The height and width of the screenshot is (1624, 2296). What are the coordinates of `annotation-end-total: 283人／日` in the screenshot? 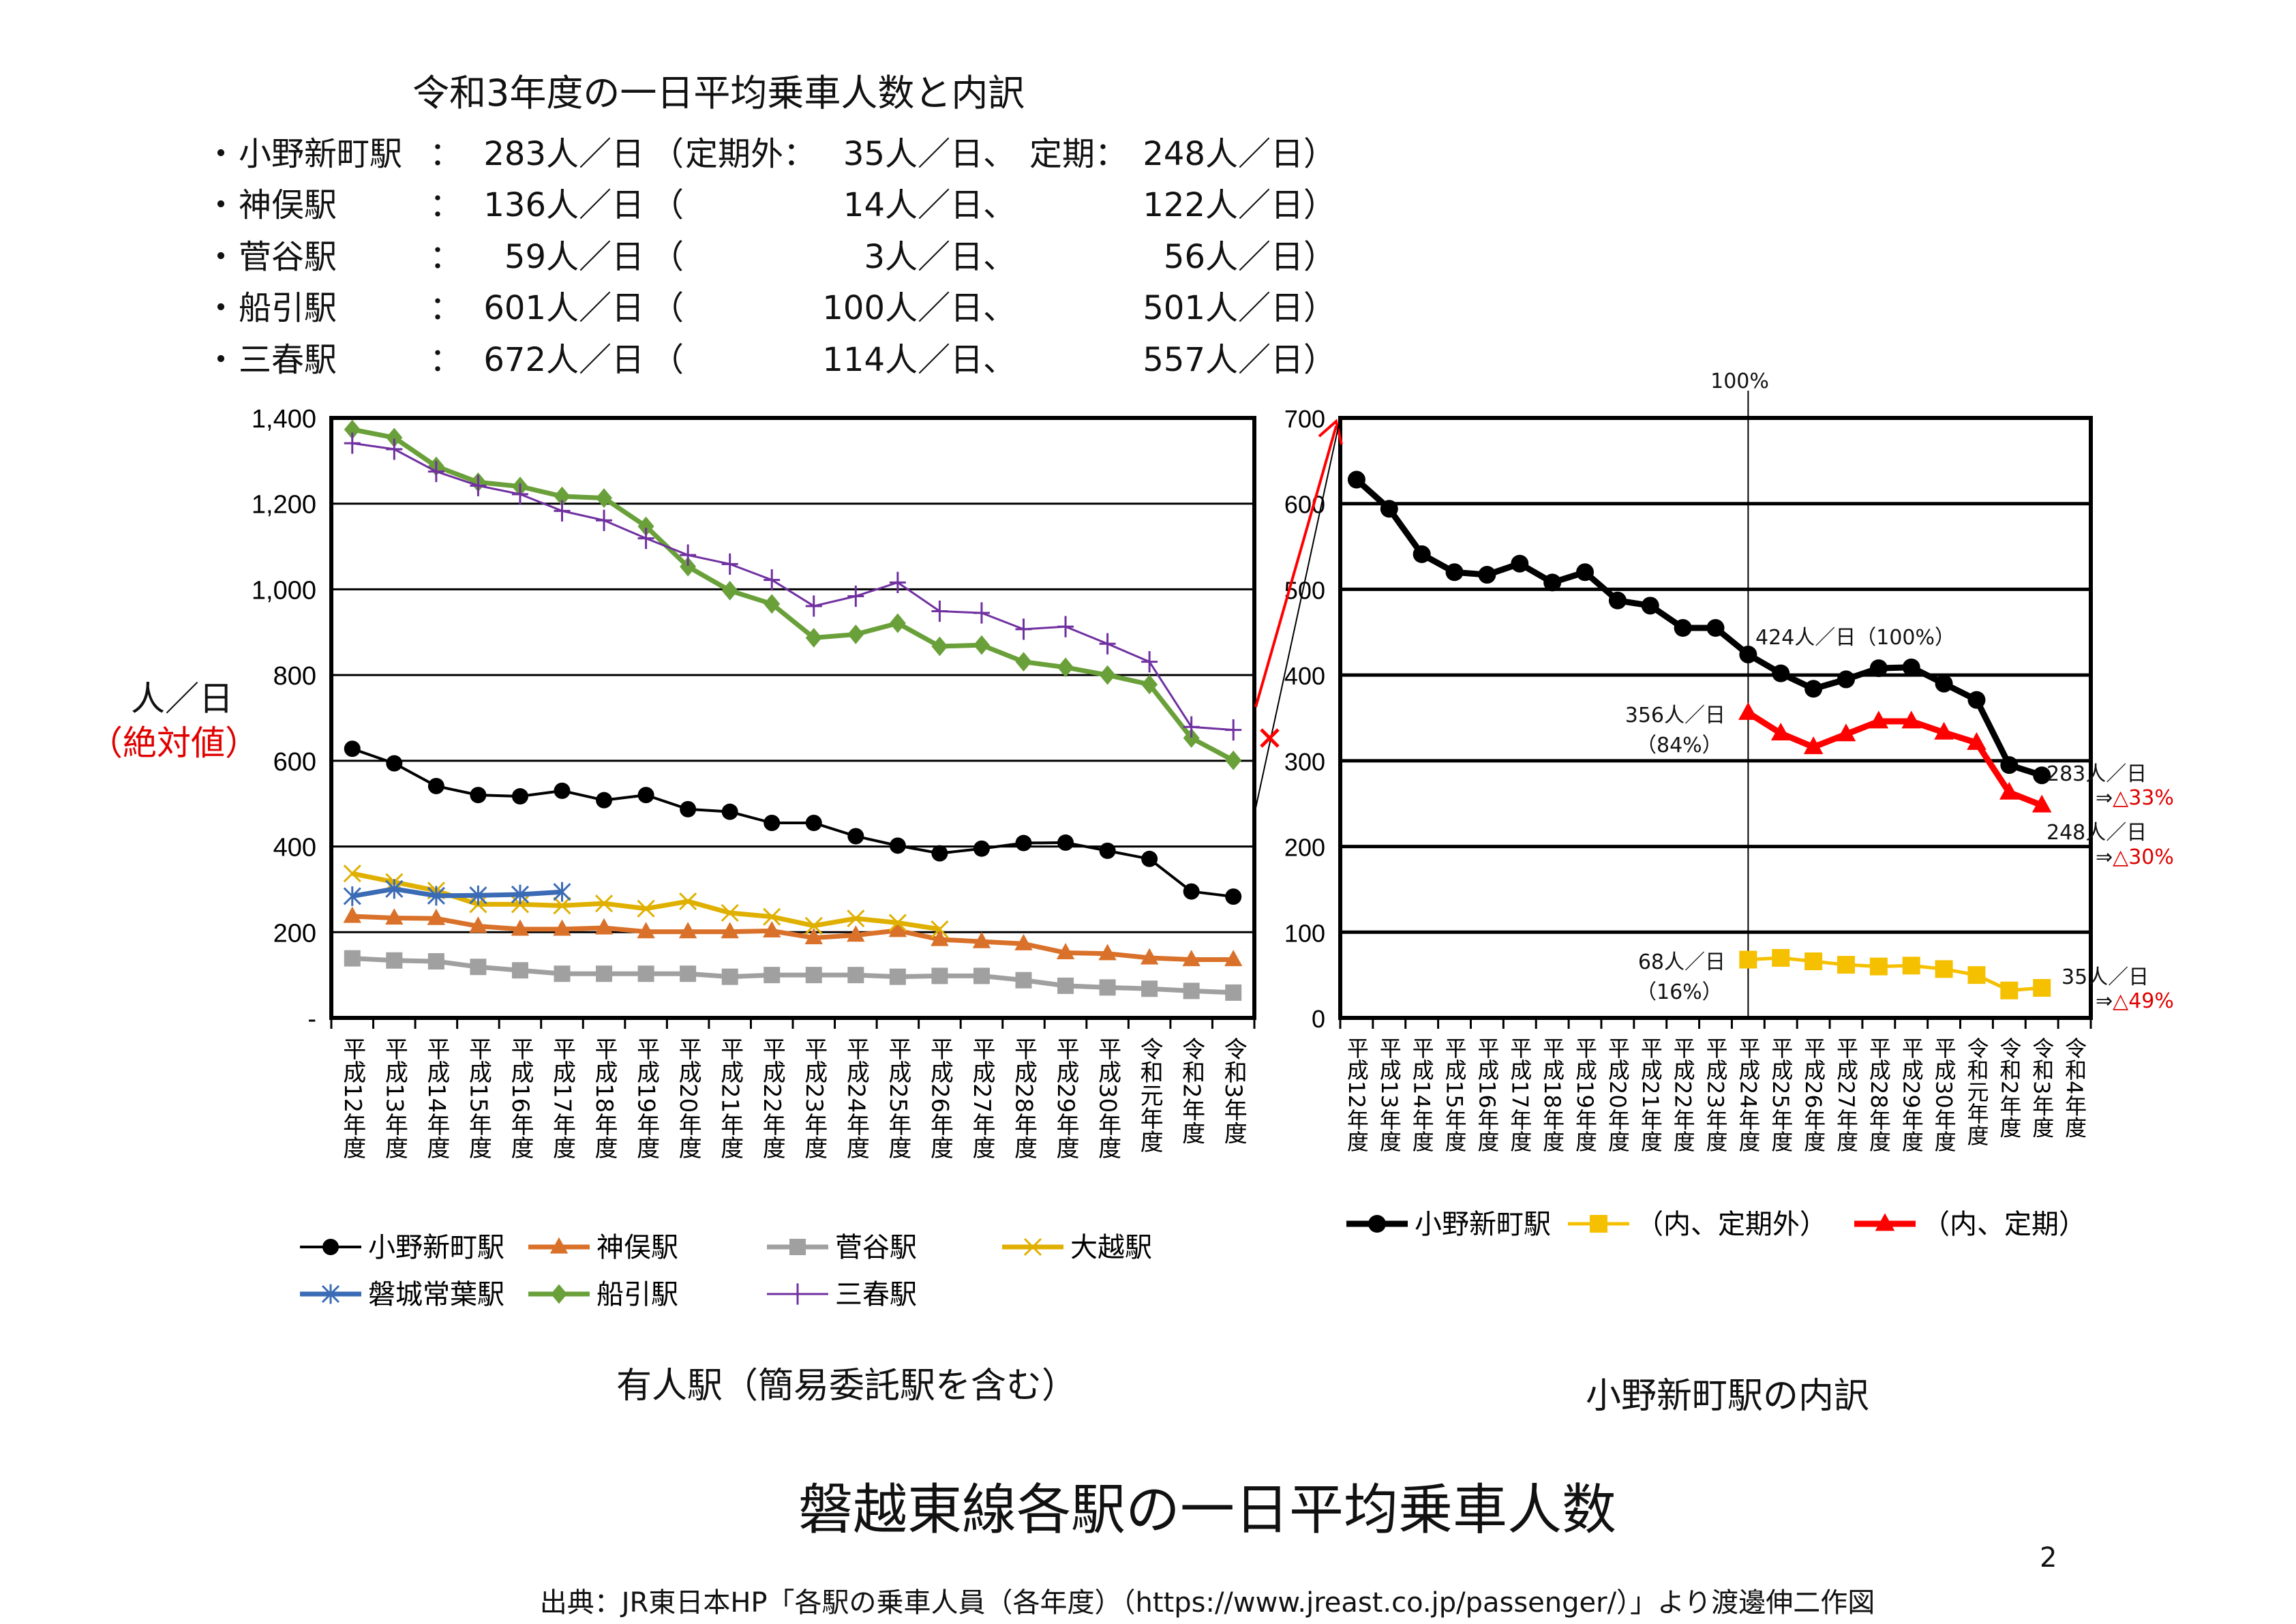 It's located at (2096, 774).